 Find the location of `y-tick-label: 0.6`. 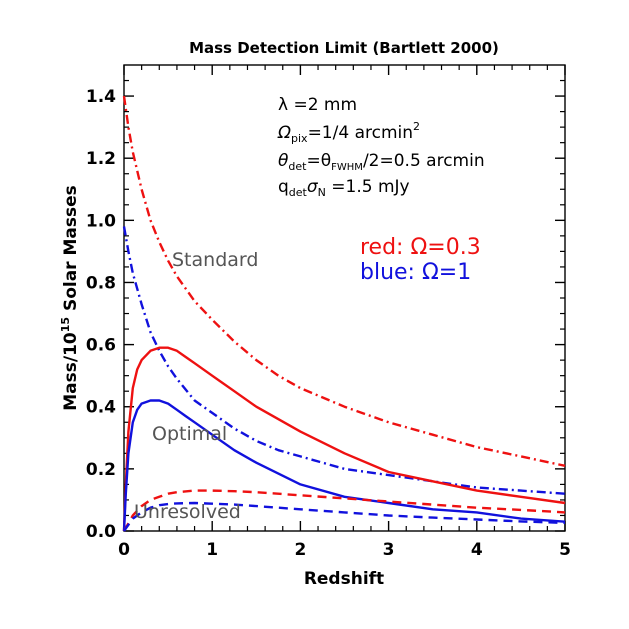

y-tick-label: 0.6 is located at coordinates (101, 346).